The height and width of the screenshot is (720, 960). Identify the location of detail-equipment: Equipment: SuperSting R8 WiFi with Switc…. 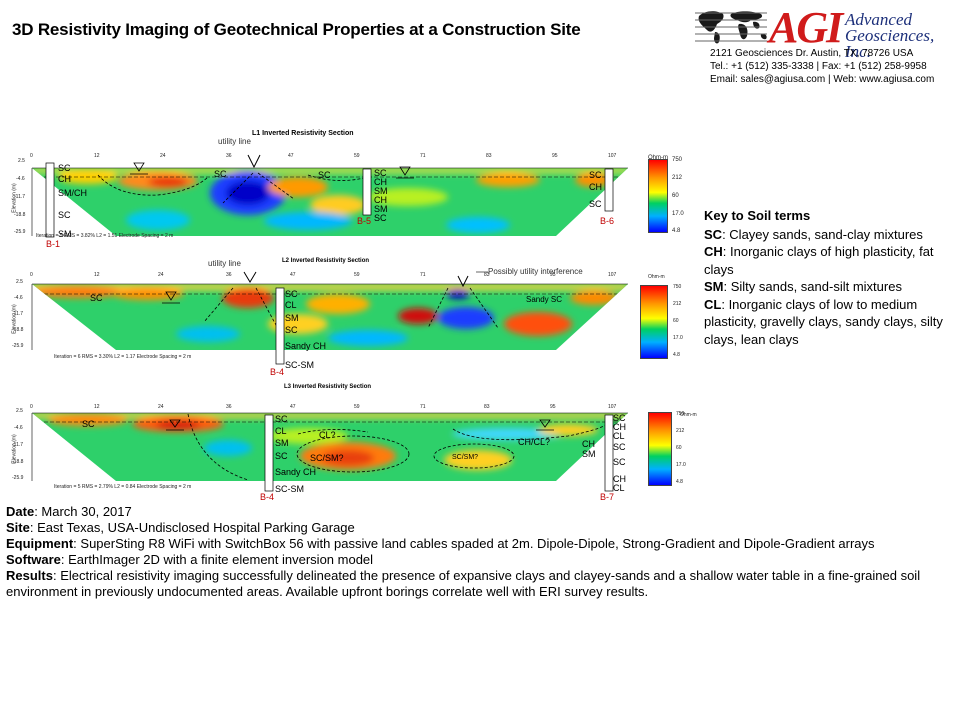
(440, 543).